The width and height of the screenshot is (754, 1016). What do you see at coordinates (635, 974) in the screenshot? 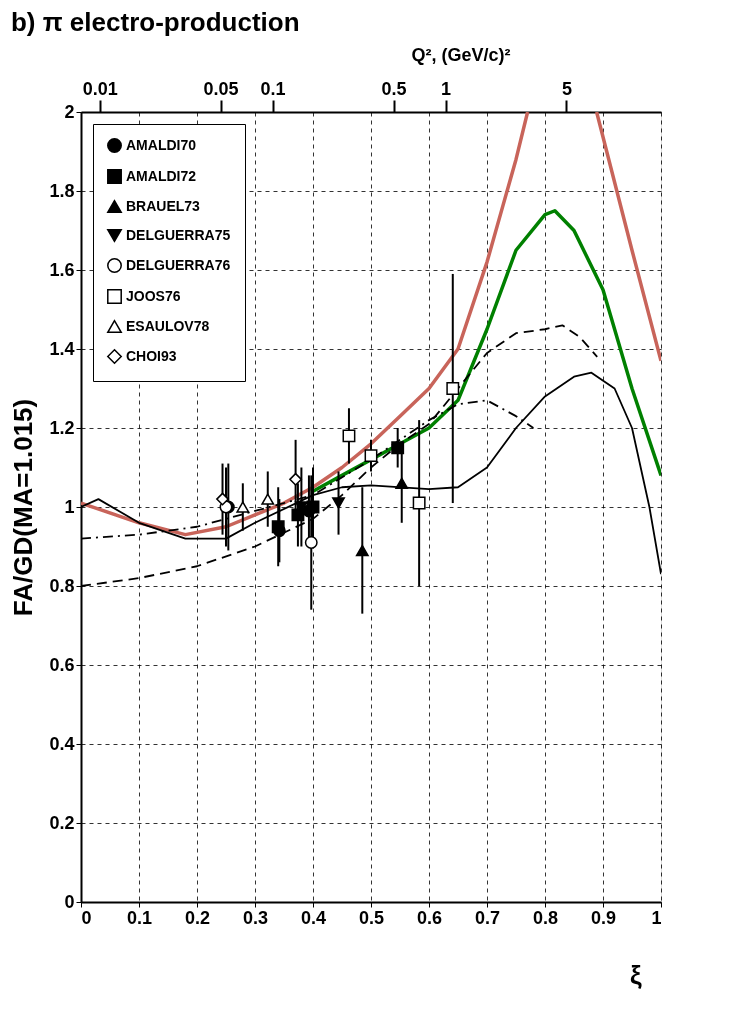
I see `x-axis-title: ξ` at bounding box center [635, 974].